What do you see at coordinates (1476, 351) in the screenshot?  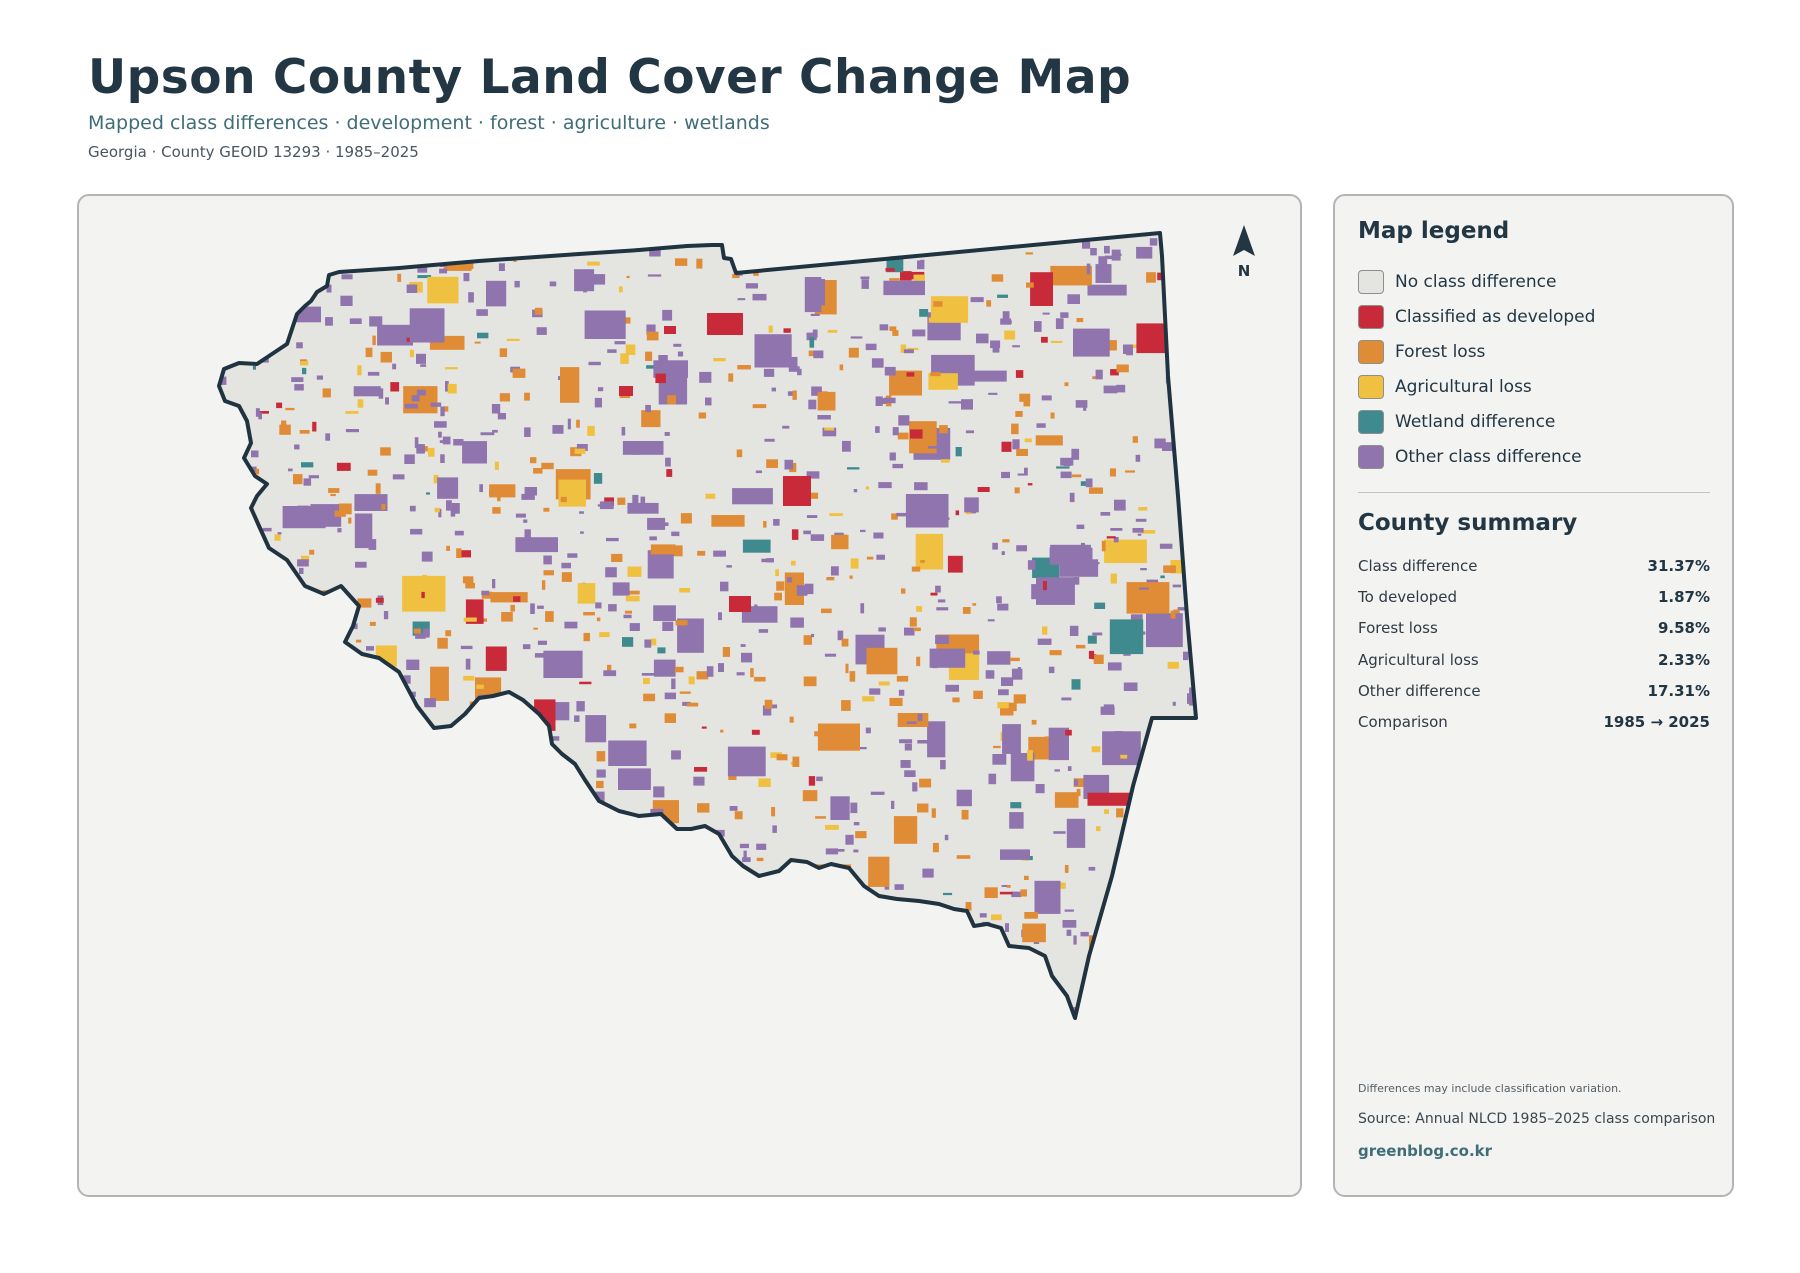 I see `legend-item: Forest loss` at bounding box center [1476, 351].